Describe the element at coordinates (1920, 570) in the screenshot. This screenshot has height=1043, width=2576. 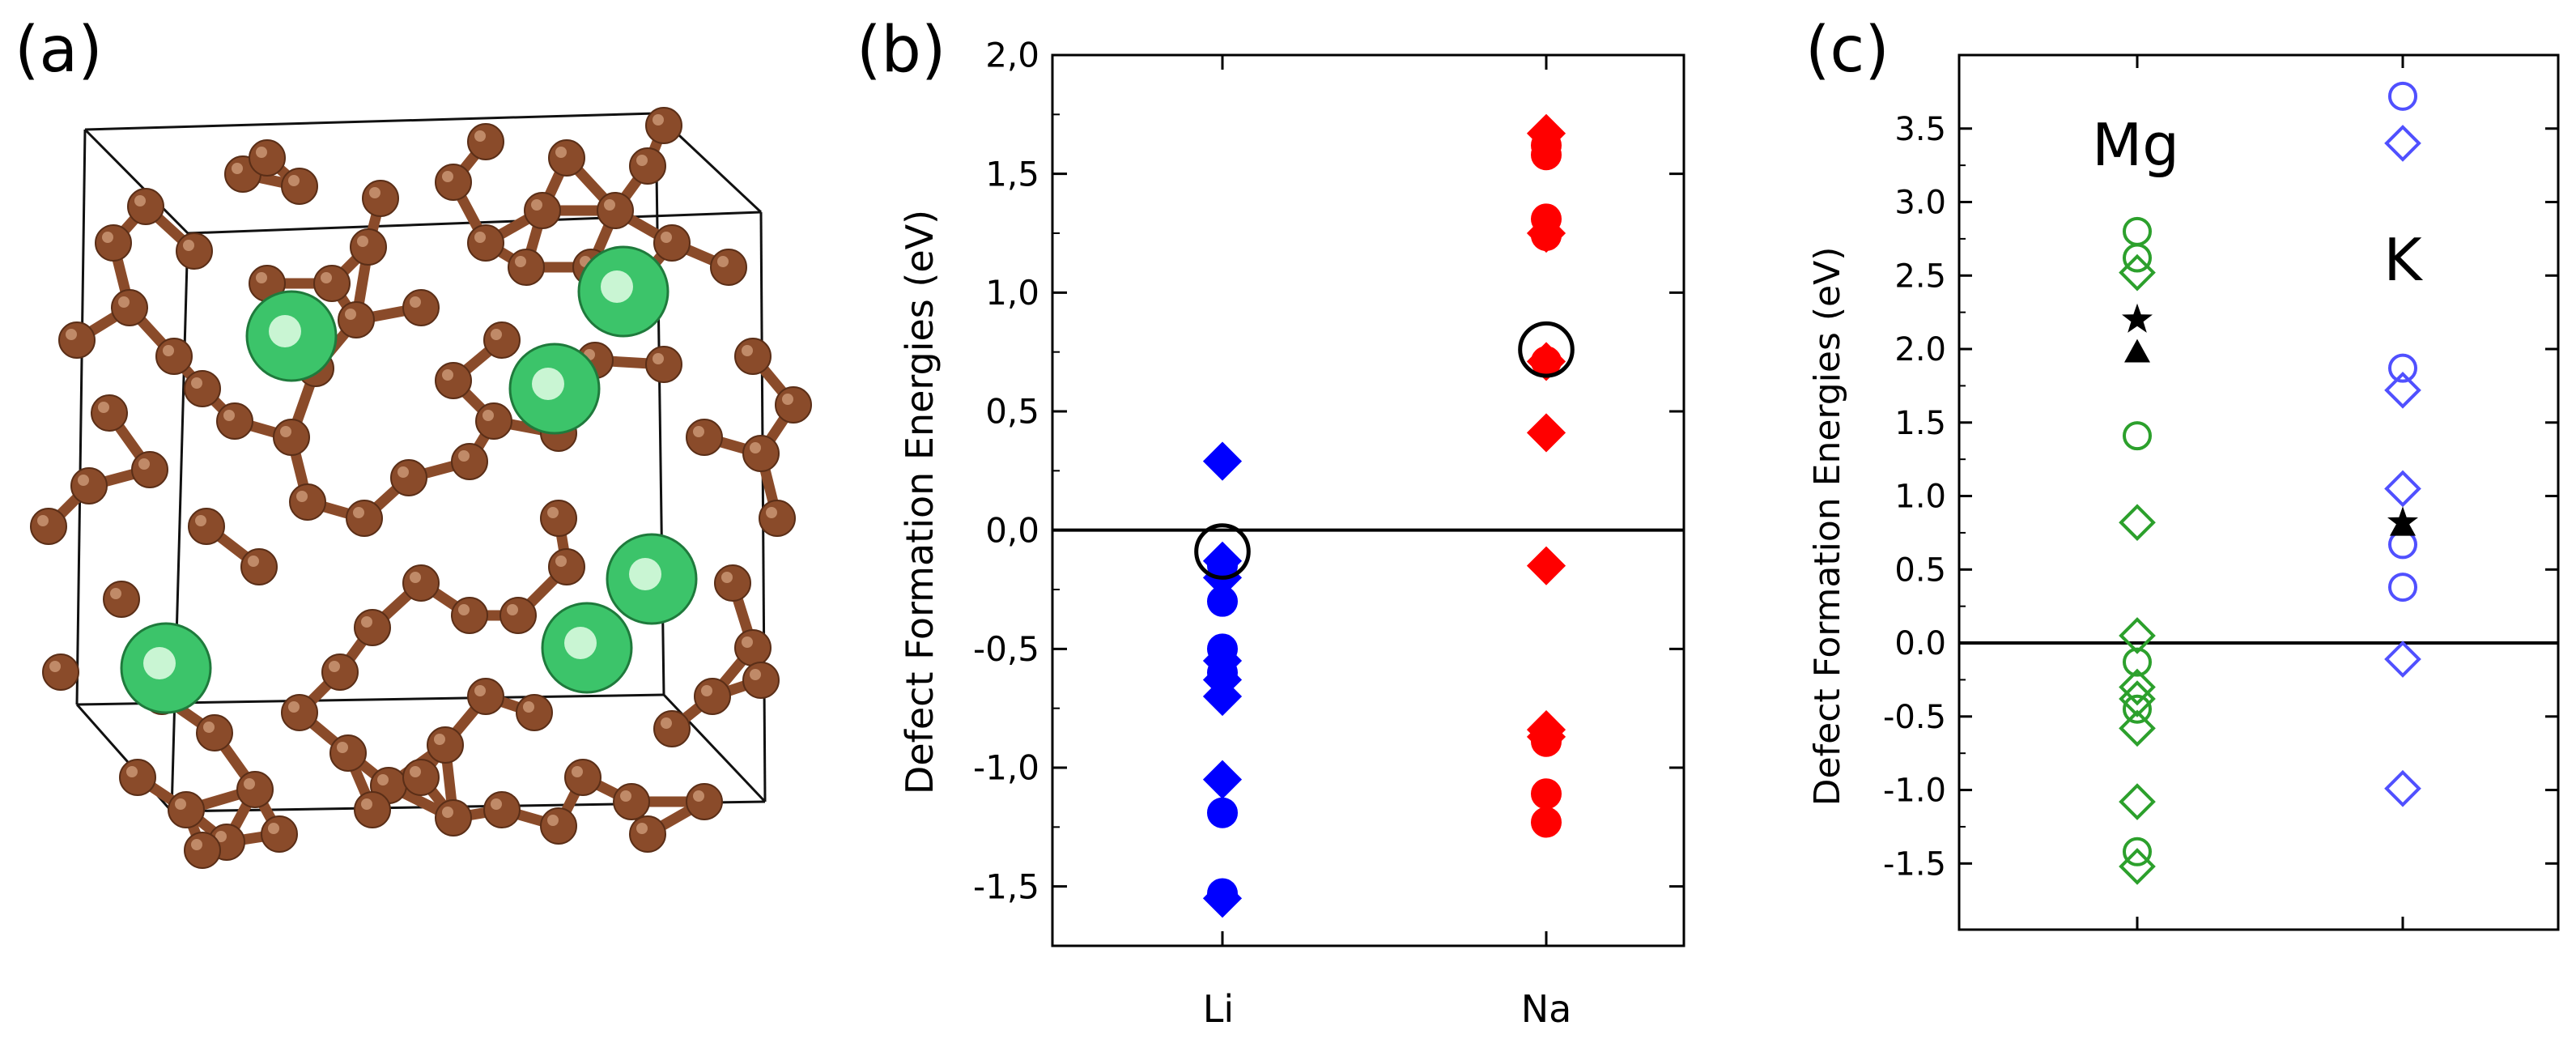
I see `y-tick-label: 0.5` at that location.